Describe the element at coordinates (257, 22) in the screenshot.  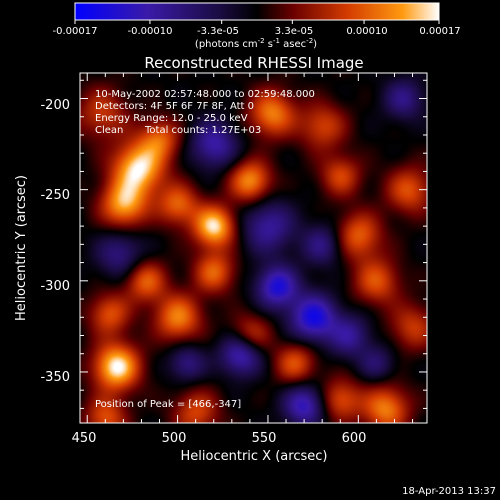
I see `colorbar-ticks` at that location.